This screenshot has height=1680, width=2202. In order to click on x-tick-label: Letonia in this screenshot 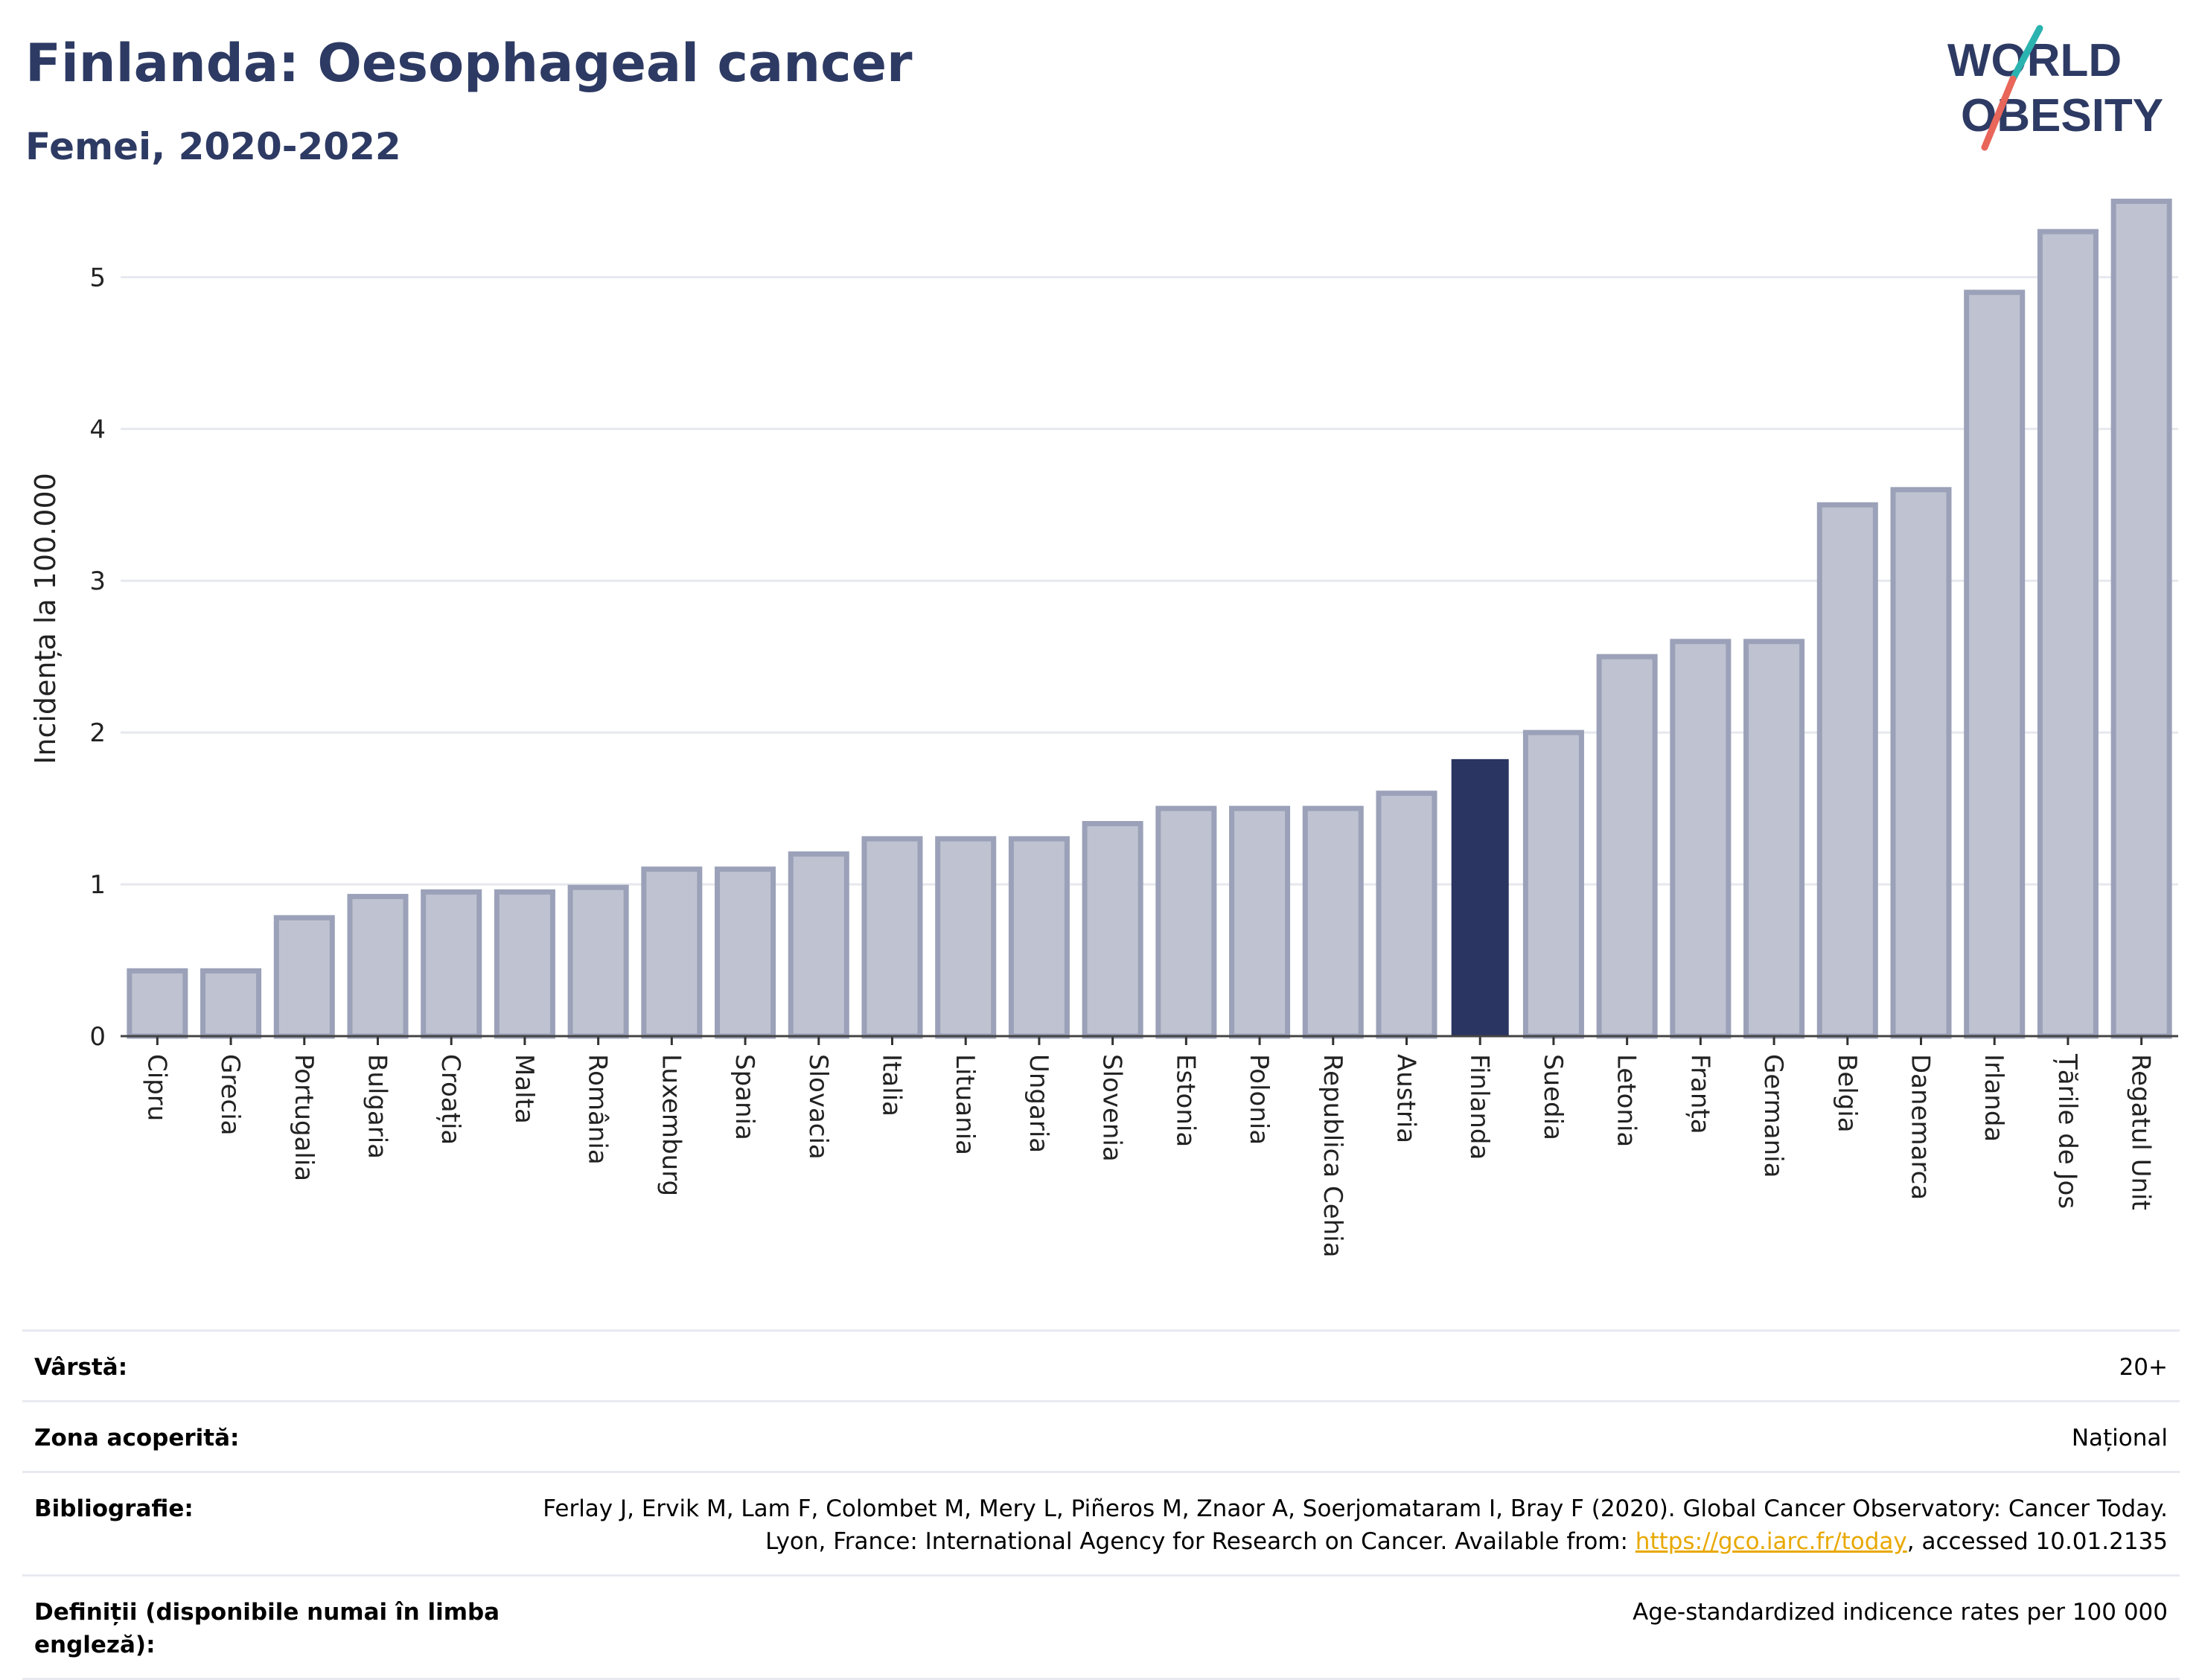, I will do `click(1626, 1100)`.